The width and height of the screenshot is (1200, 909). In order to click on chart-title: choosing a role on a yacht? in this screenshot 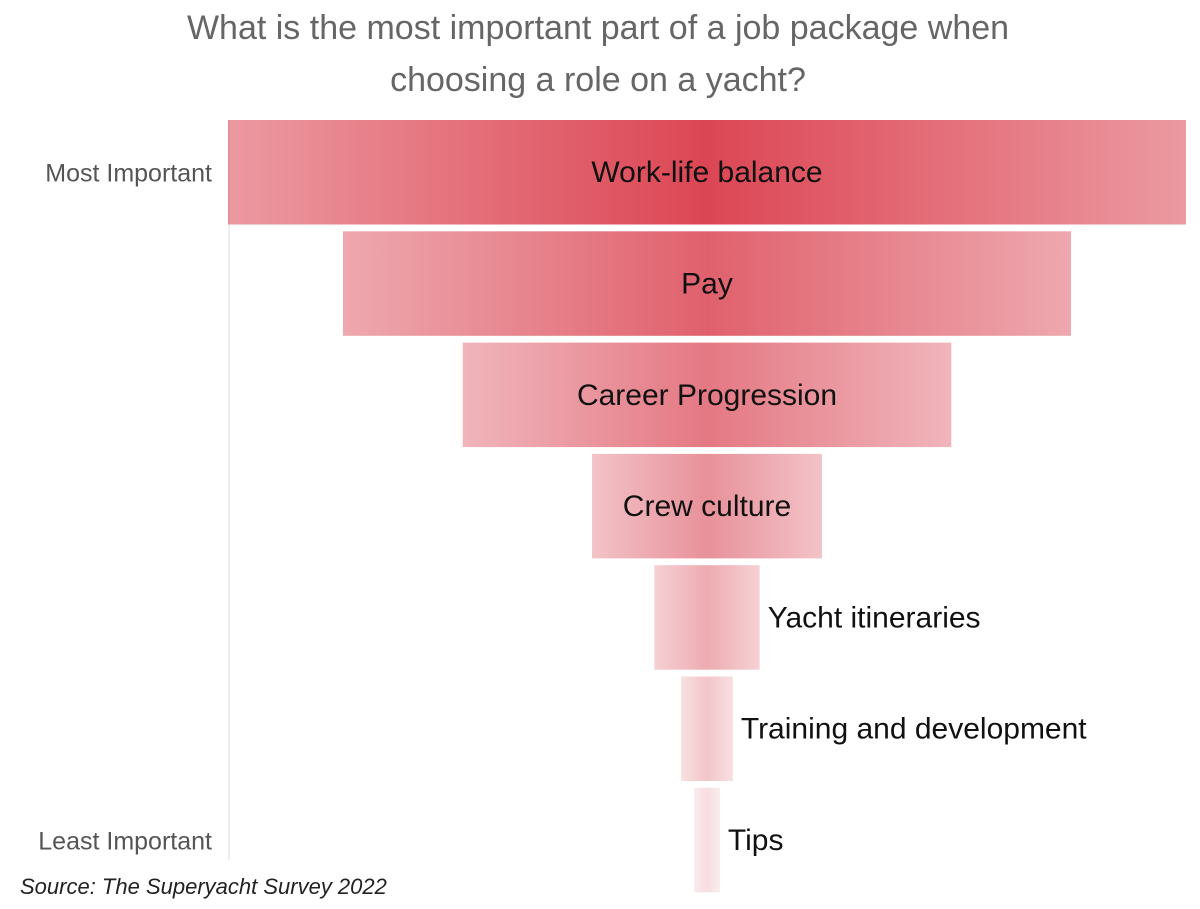, I will do `click(598, 80)`.